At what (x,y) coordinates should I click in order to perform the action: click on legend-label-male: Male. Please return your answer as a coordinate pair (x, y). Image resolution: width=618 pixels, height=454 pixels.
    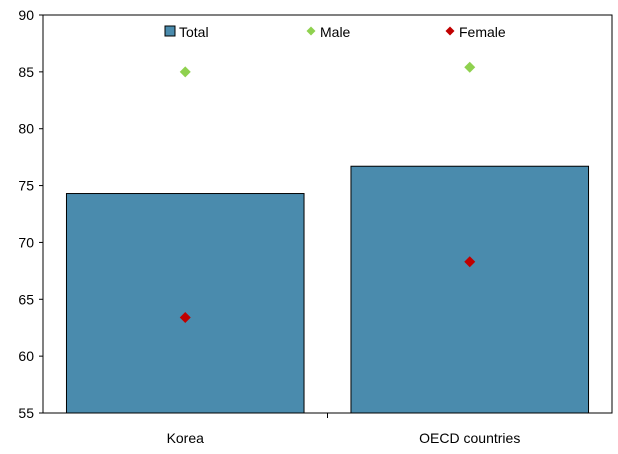
    Looking at the image, I should click on (335, 32).